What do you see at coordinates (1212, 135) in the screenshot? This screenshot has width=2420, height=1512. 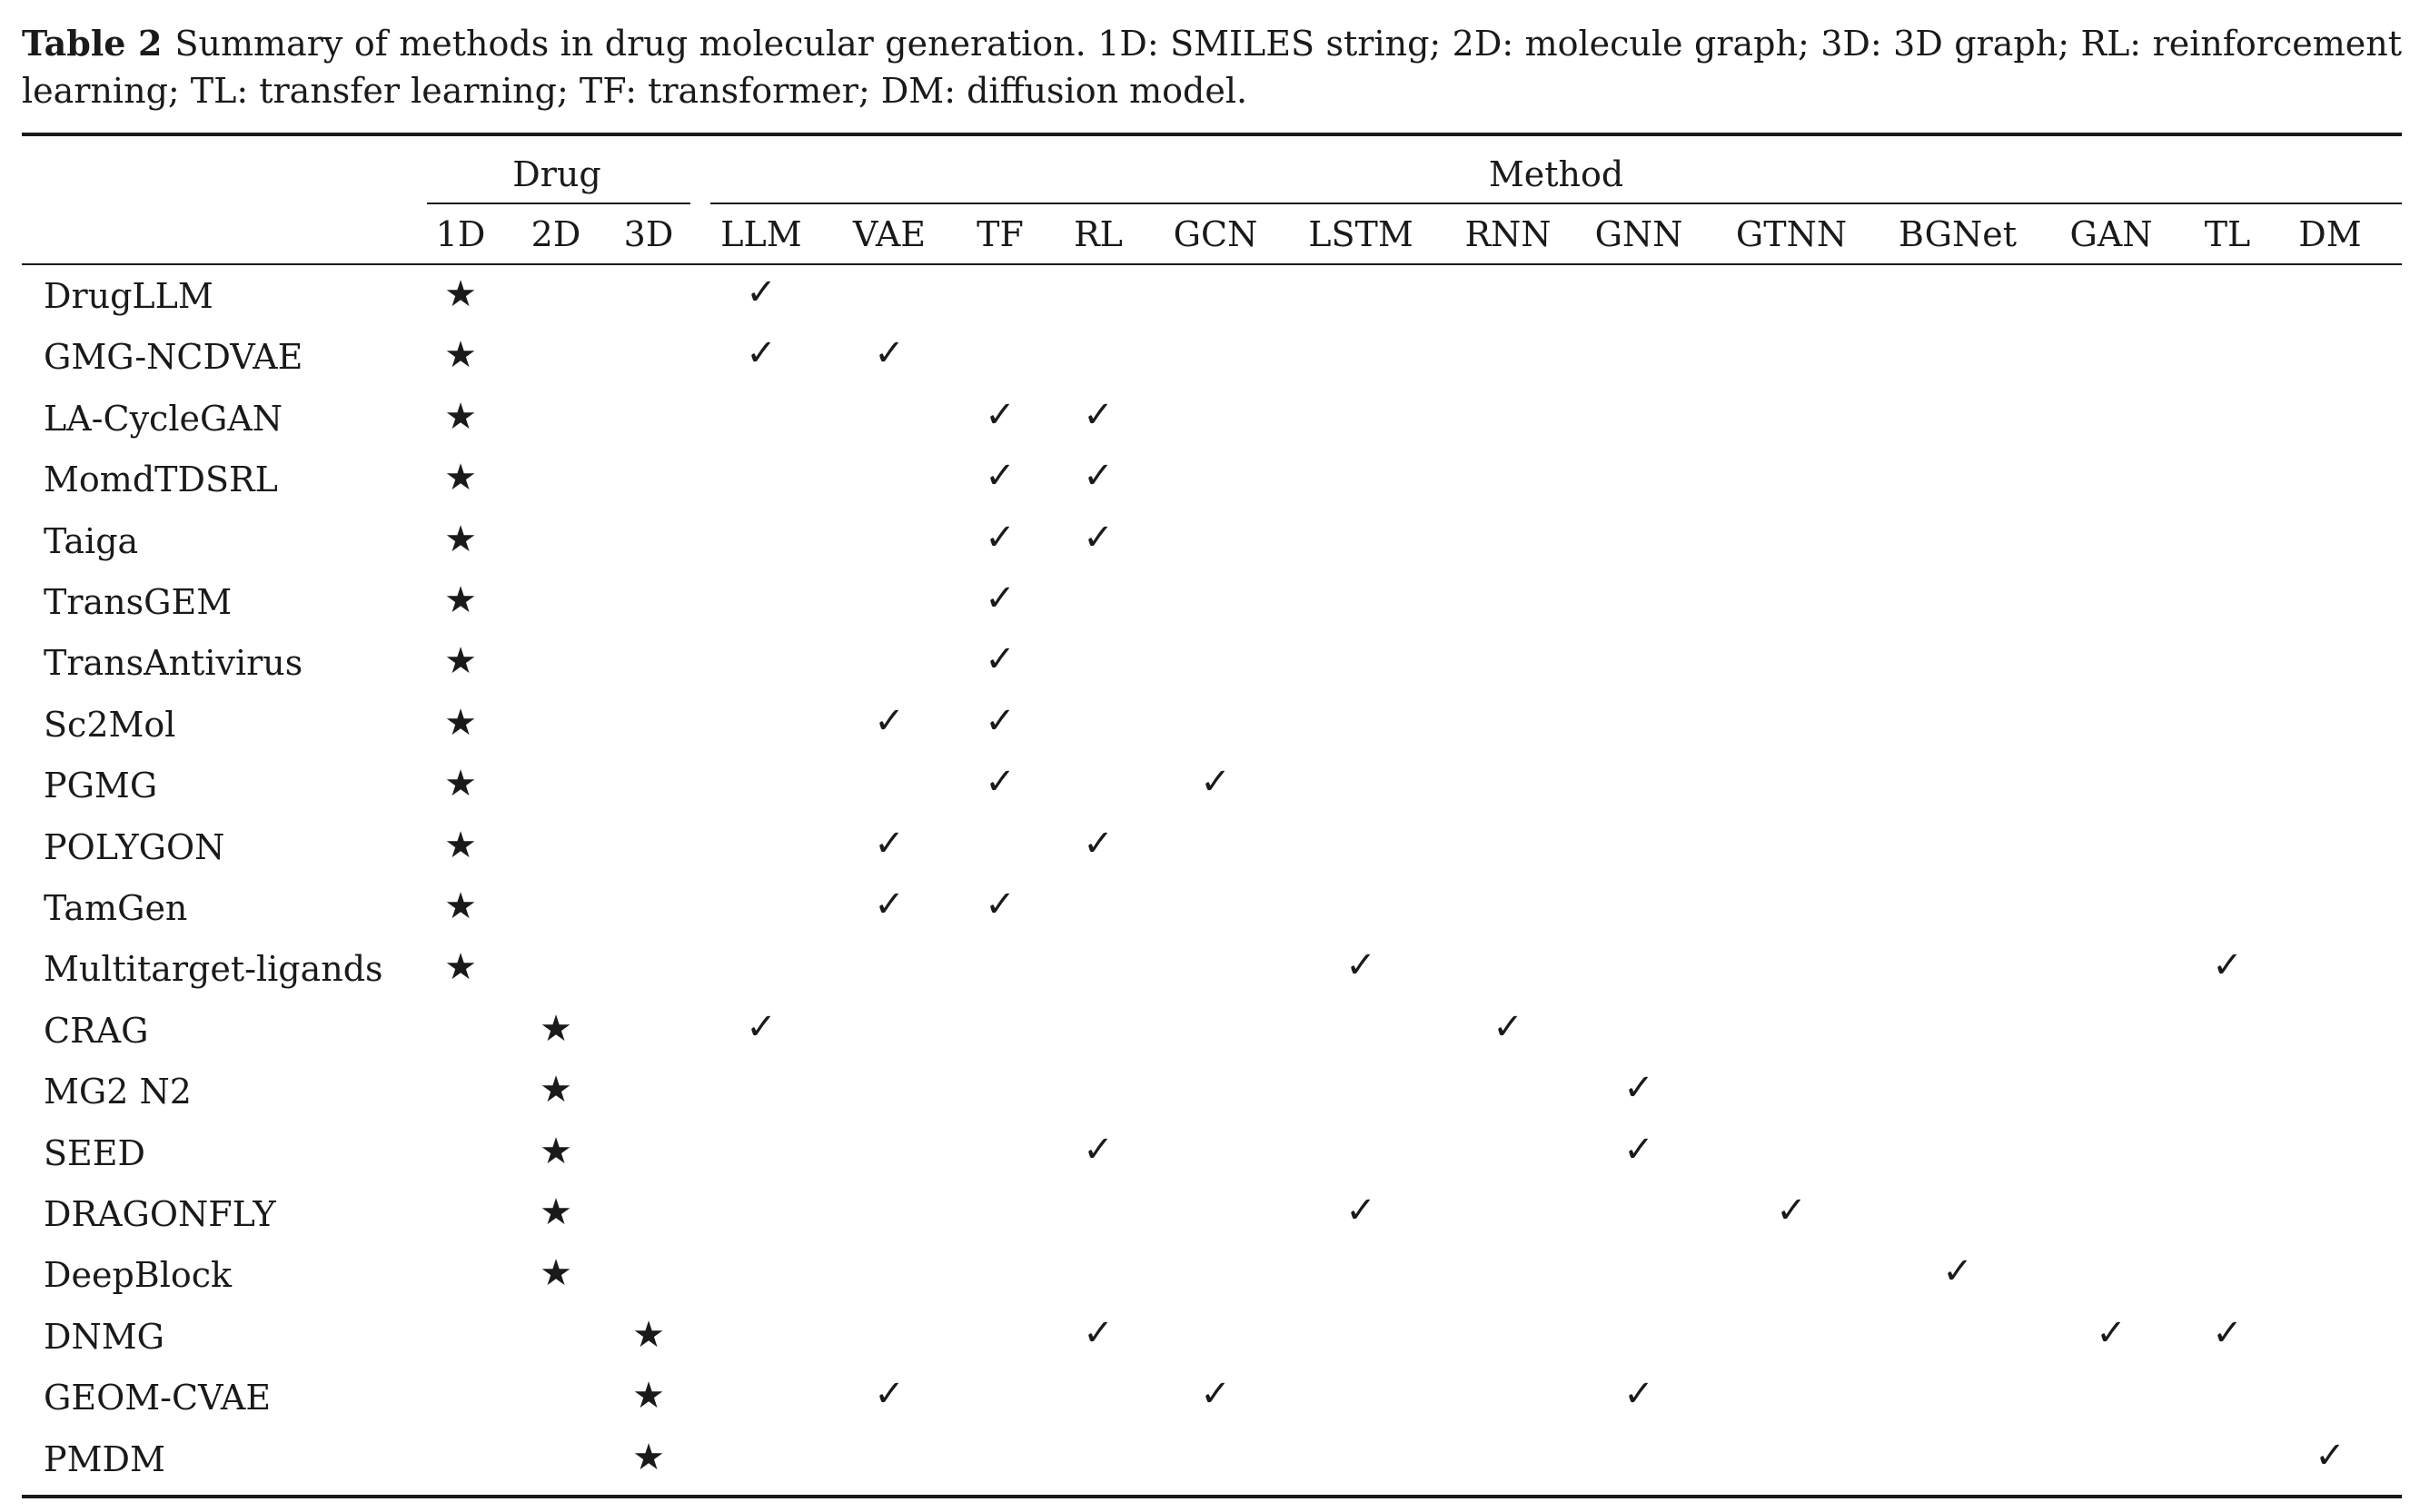 I see `top-rule` at bounding box center [1212, 135].